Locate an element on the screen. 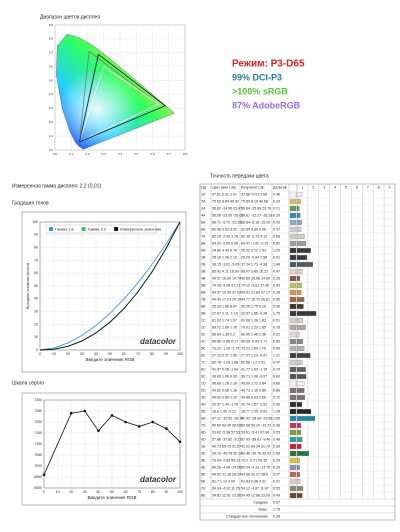  table-cell: 7C is located at coordinates (203, 362).